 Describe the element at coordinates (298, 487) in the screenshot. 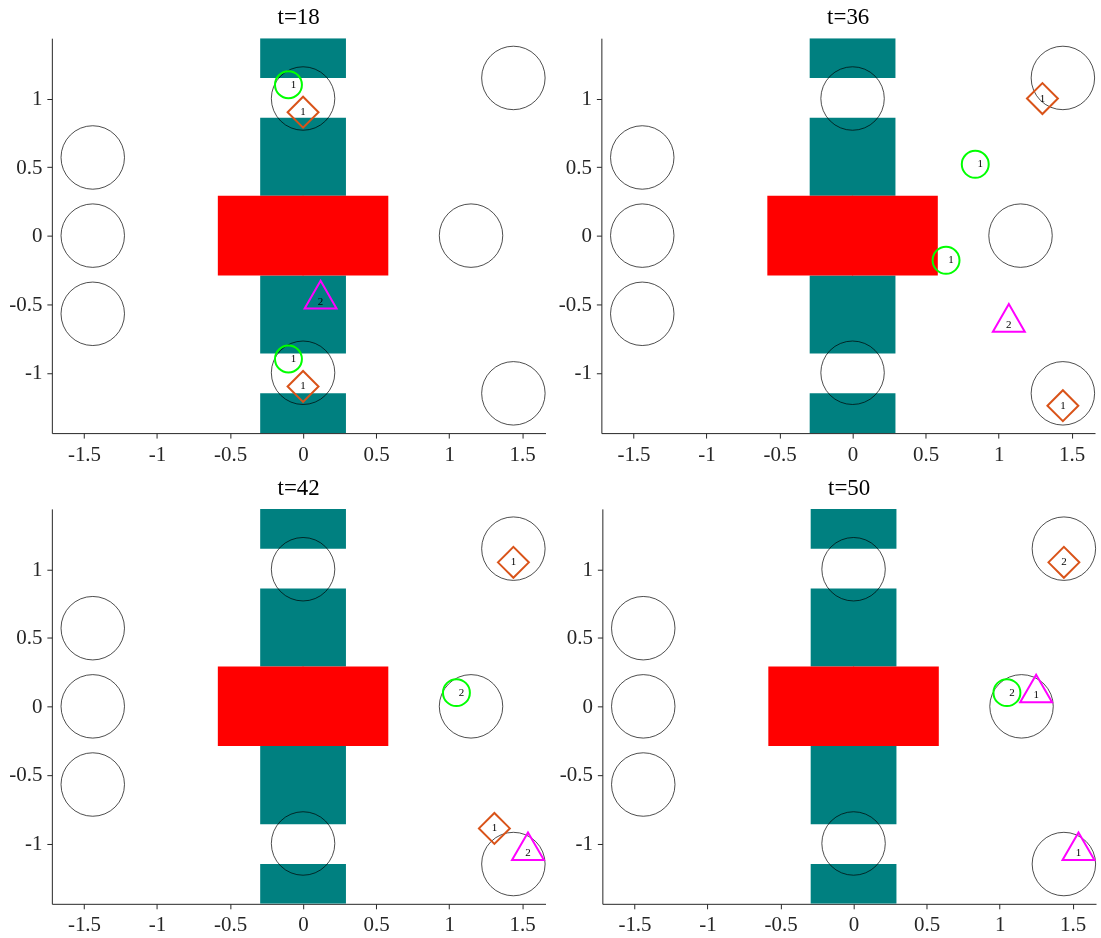

I see `chart-title: t=42` at that location.